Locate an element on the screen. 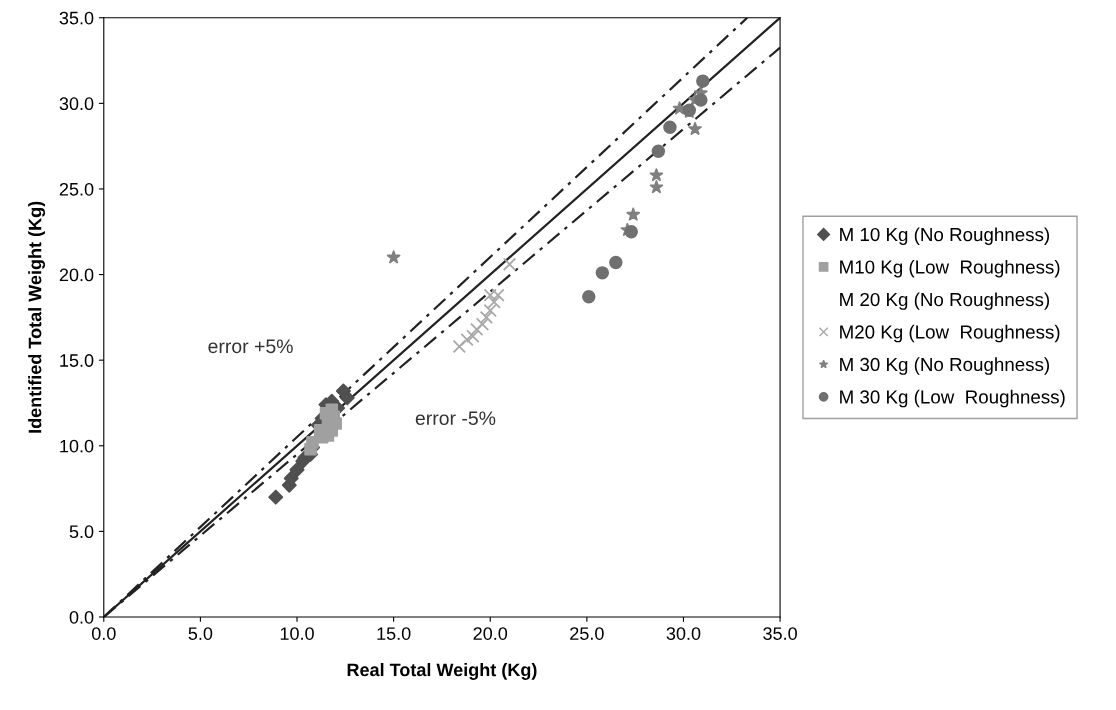  y-axis-title: Identified Total Weight (Kg) is located at coordinates (37, 317).